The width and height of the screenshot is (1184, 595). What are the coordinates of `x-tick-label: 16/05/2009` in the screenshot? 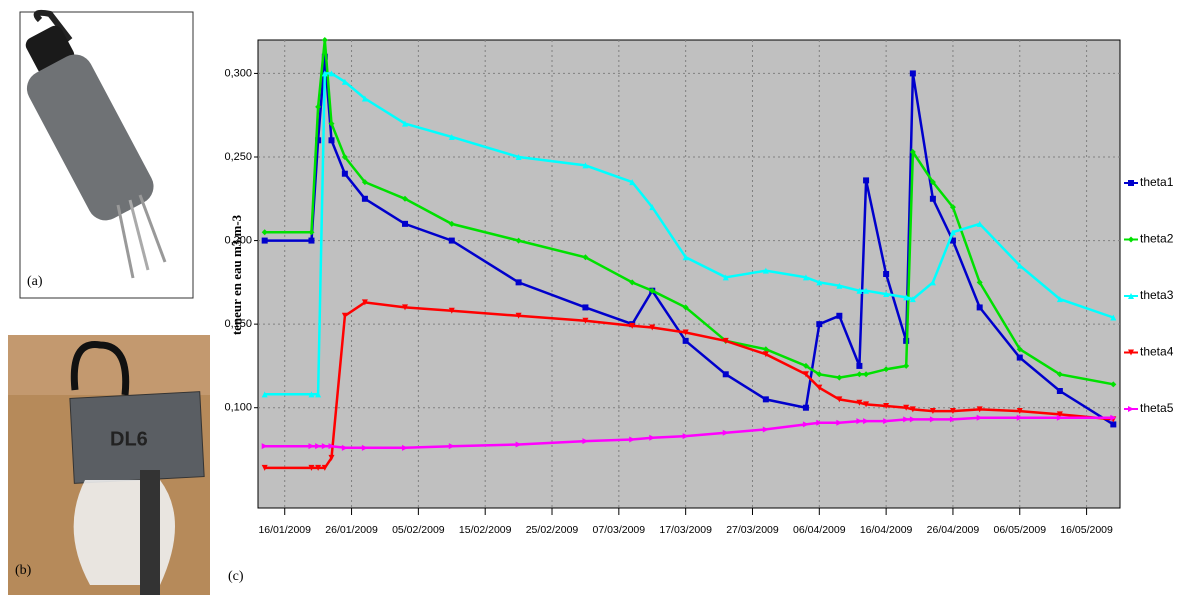 It's located at (1086, 530).